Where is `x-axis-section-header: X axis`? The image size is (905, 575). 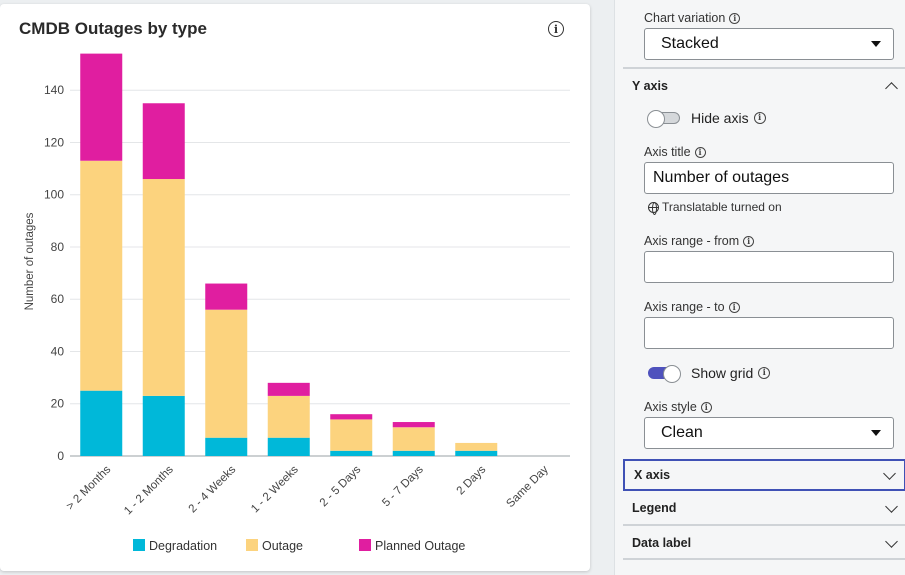 x-axis-section-header: X axis is located at coordinates (764, 475).